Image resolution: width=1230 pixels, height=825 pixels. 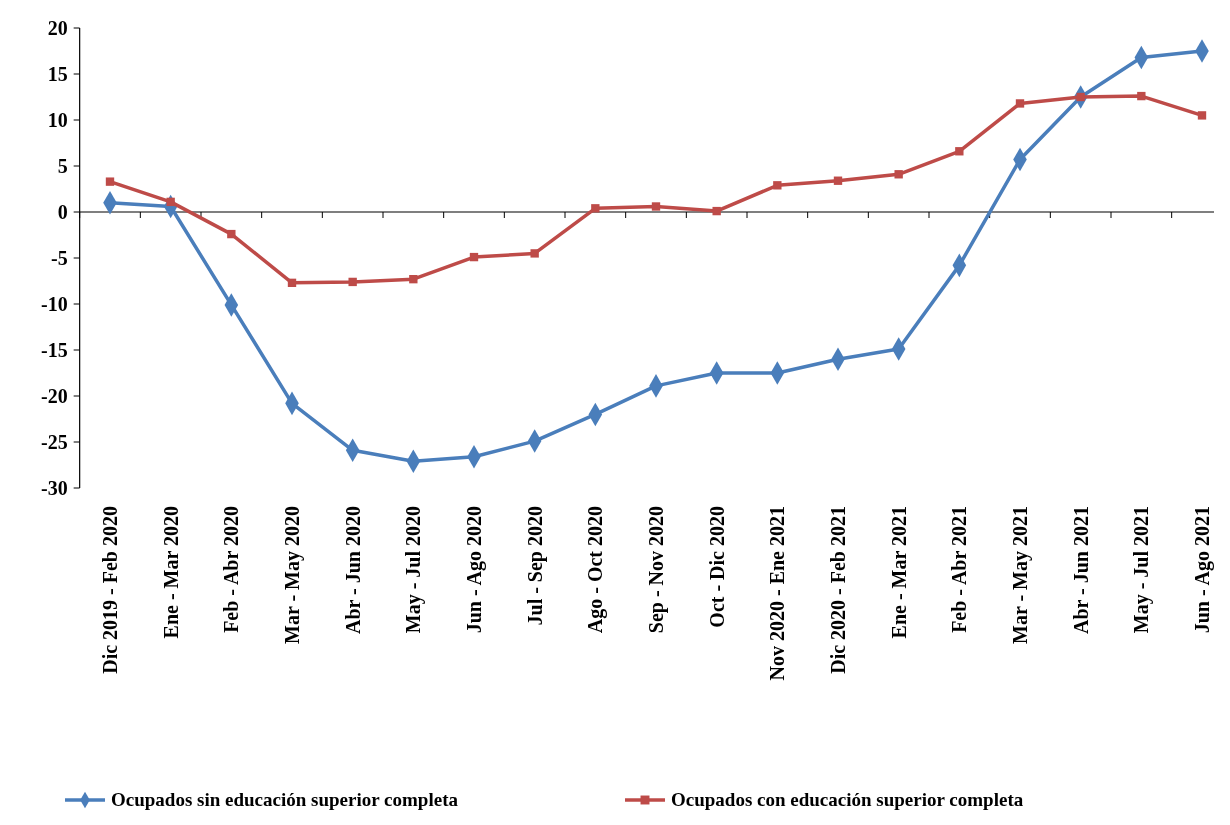 What do you see at coordinates (110, 590) in the screenshot?
I see `x-tick-label: Dic 2019 - Feb 2020` at bounding box center [110, 590].